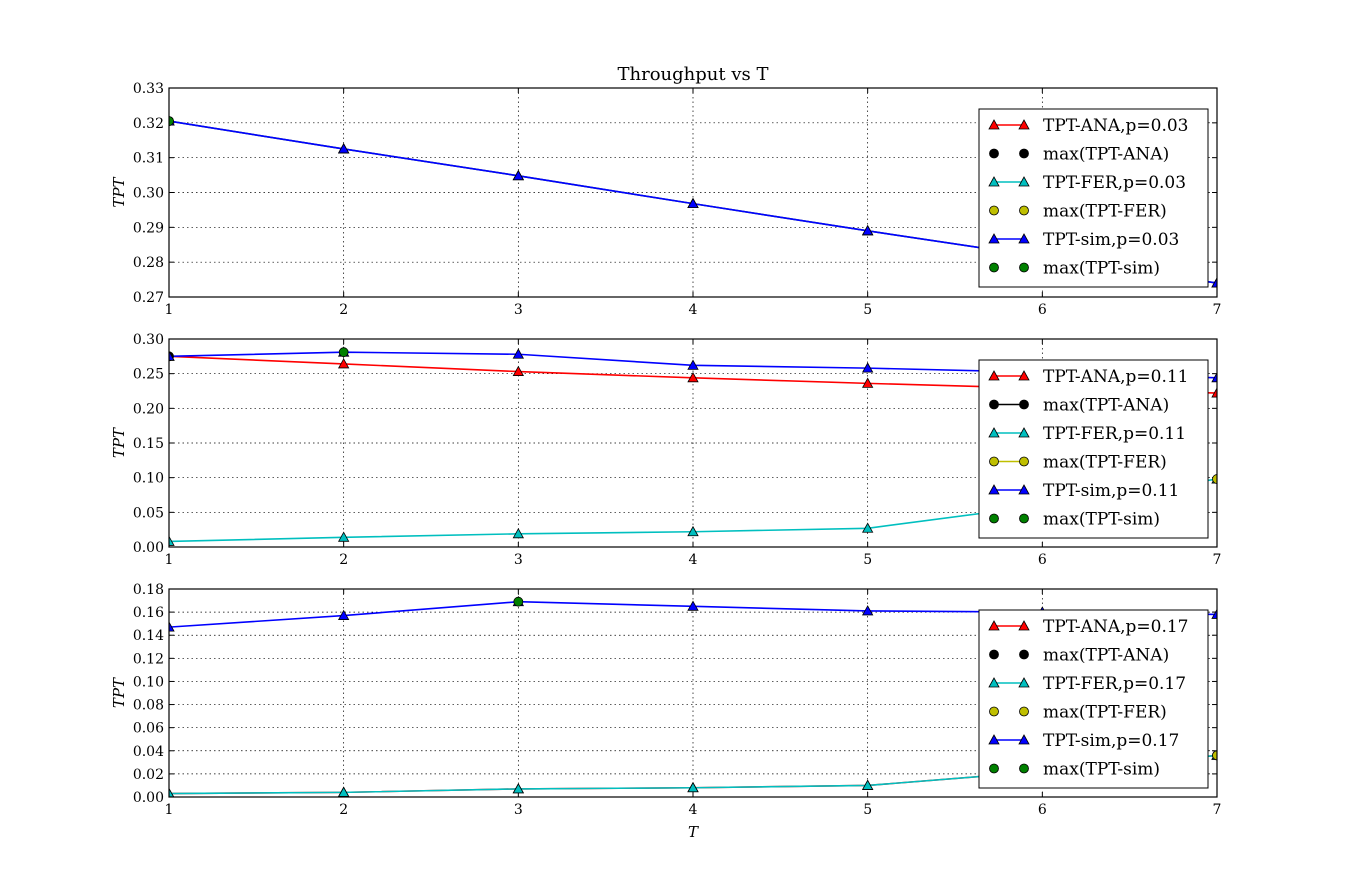 The height and width of the screenshot is (886, 1353). I want to click on legend-entry: TPT-sim,p=0.17, so click(1083, 741).